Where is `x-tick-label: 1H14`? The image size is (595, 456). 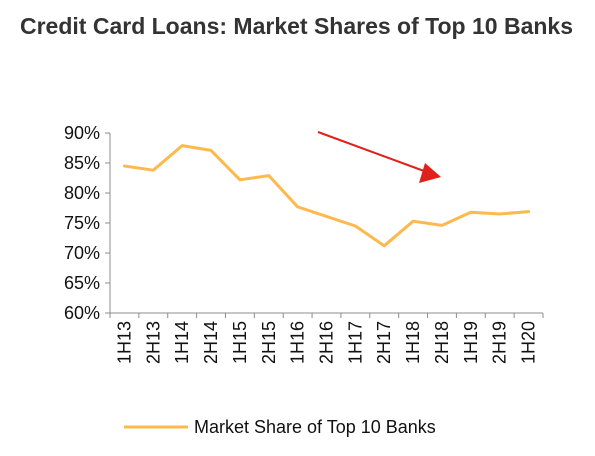 x-tick-label: 1H14 is located at coordinates (182, 342).